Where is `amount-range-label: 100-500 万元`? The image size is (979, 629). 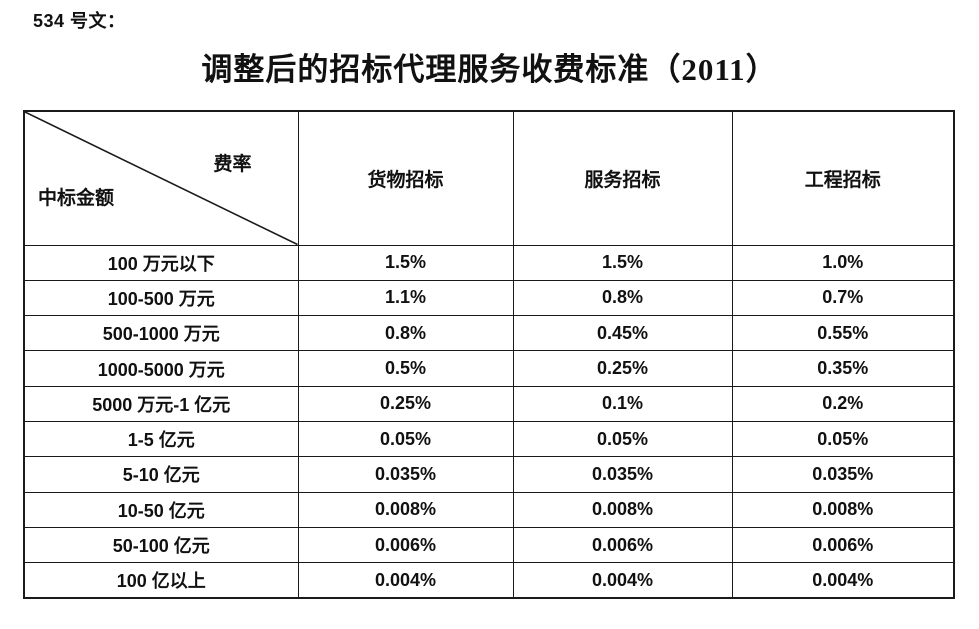
amount-range-label: 100-500 万元 is located at coordinates (161, 298).